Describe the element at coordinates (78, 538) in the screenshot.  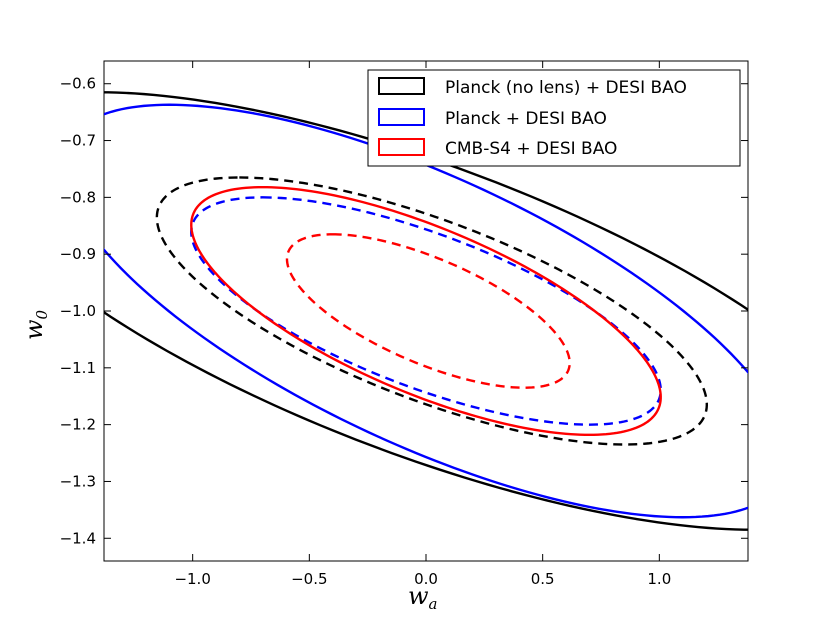
I see `y-tick-label: −1.4` at that location.